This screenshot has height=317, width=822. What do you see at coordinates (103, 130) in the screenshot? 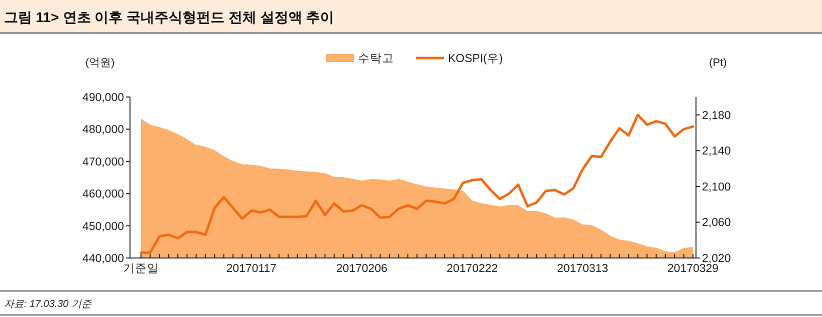
I see `y-tick-label: 480,000` at bounding box center [103, 130].